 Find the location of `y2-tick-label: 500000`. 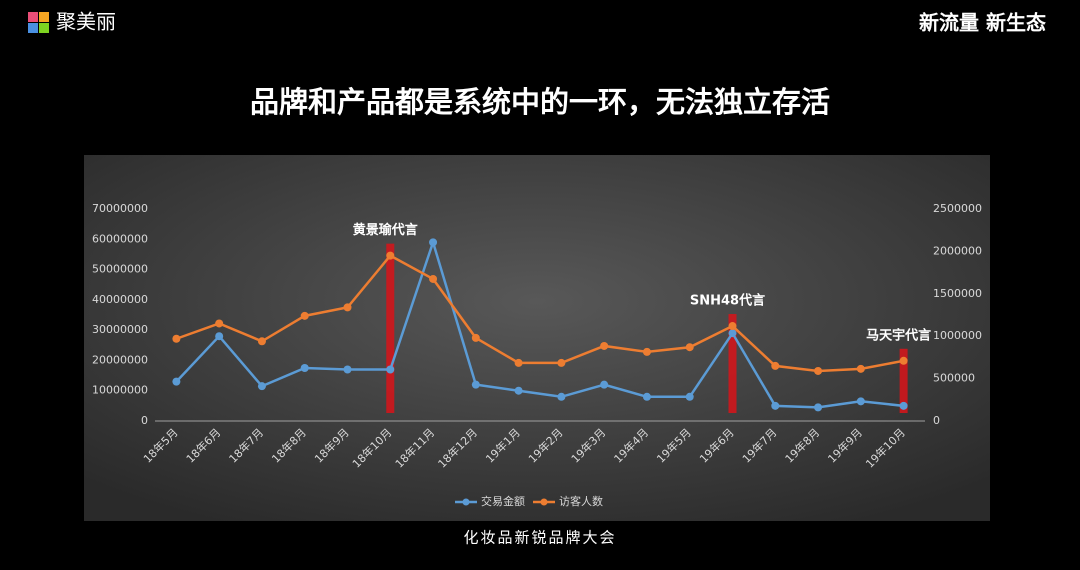

y2-tick-label: 500000 is located at coordinates (954, 378).